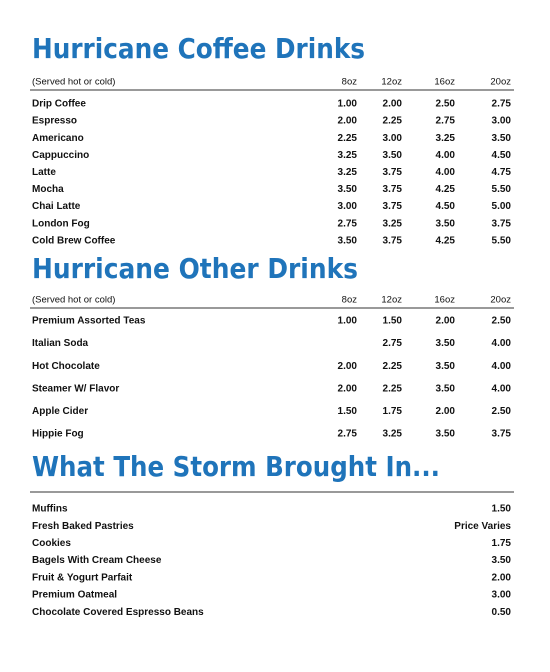 This screenshot has width=550, height=672. I want to click on price: 0.50, so click(502, 612).